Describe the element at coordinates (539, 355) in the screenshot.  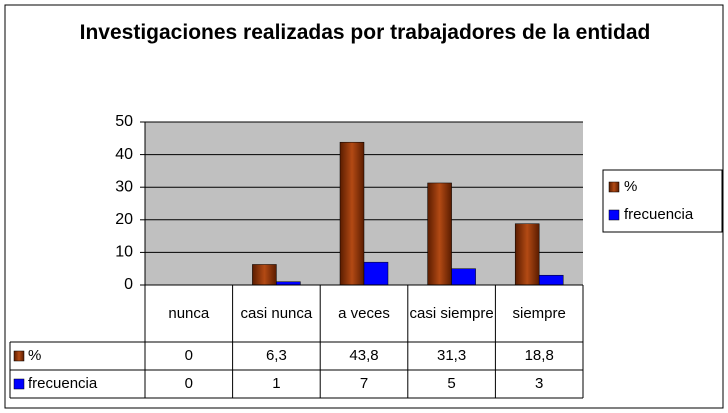
I see `table-value: 18,8` at that location.